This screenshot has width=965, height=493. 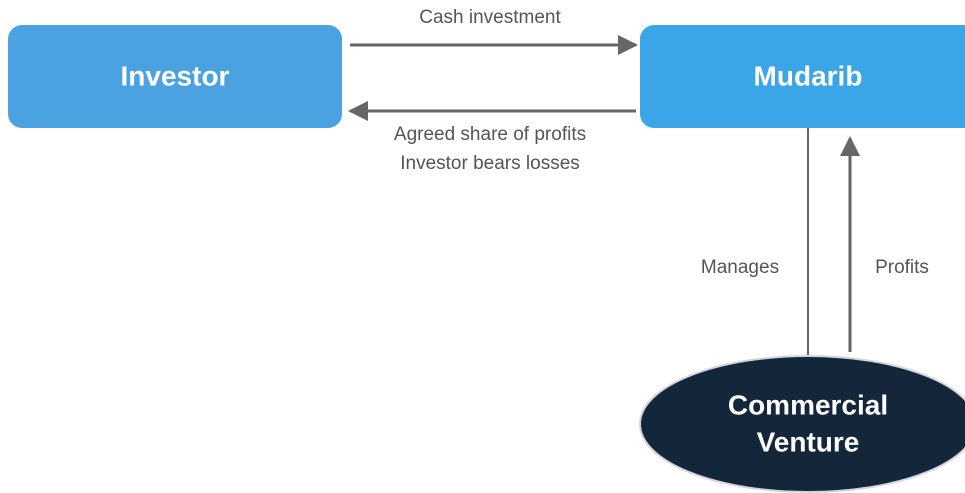 I want to click on mudarib-label: Mudarib, so click(x=808, y=75).